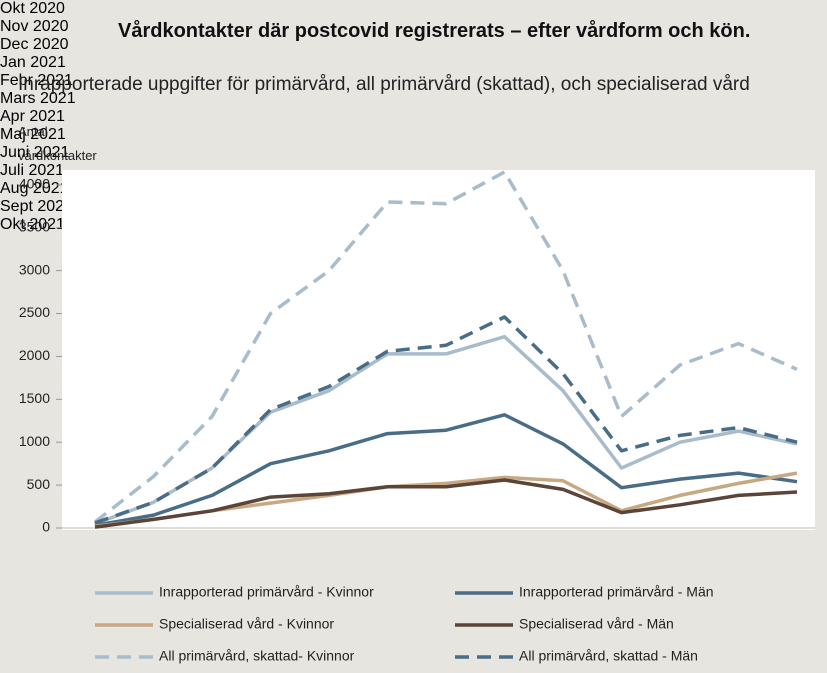 The height and width of the screenshot is (673, 827). Describe the element at coordinates (33, 62) in the screenshot. I see `x-tick-label: Jan 2021` at that location.